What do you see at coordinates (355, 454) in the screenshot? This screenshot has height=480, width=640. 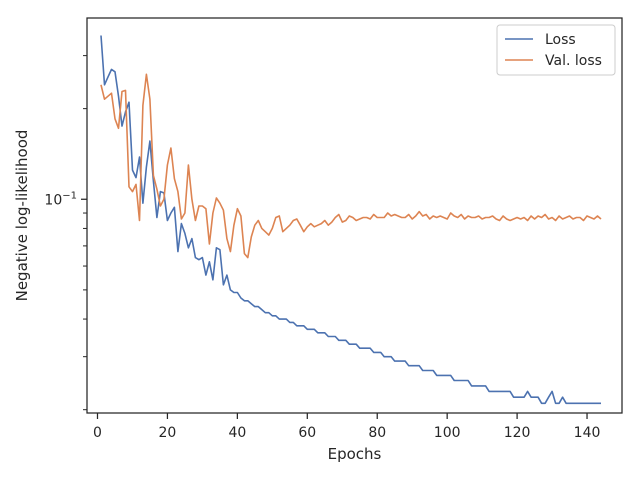 I see `x-axis-label: Epochs` at bounding box center [355, 454].